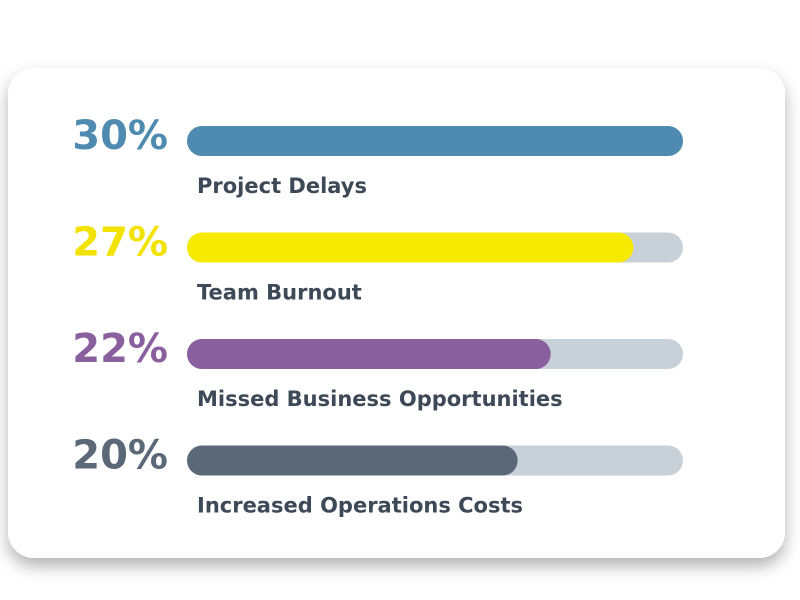 This screenshot has height=600, width=800. Describe the element at coordinates (360, 506) in the screenshot. I see `category-label: Increased Operations Costs` at that location.